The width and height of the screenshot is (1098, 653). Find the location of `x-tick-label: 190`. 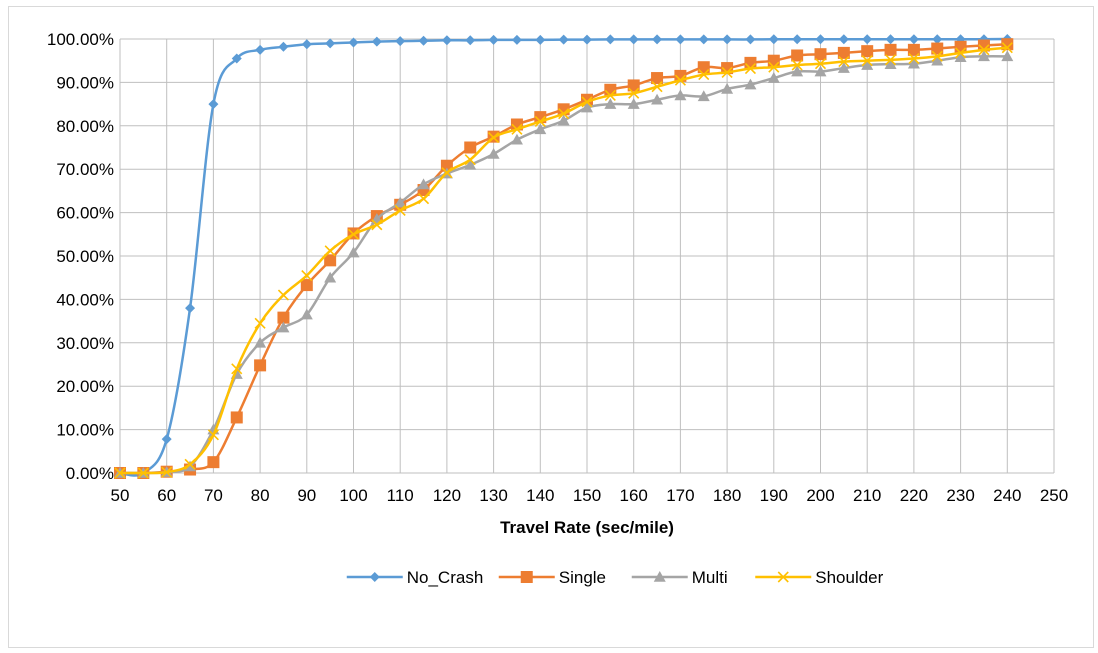

x-tick-label: 190 is located at coordinates (774, 495).